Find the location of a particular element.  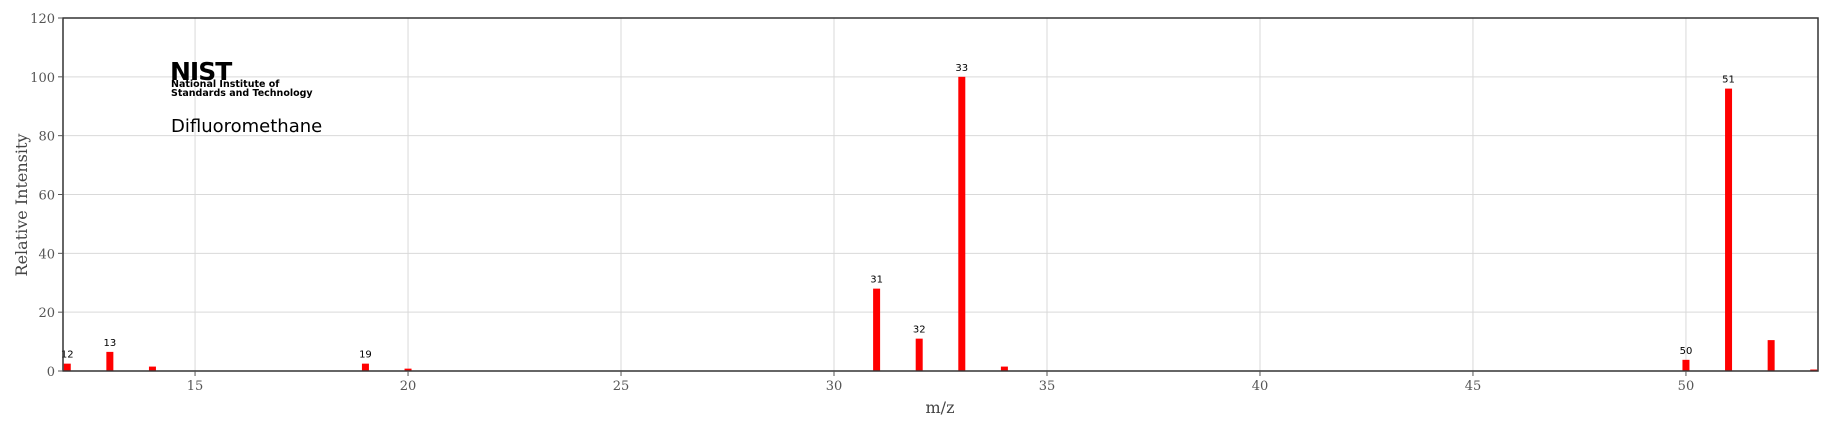

y-tick-label: 60 is located at coordinates (46, 196).